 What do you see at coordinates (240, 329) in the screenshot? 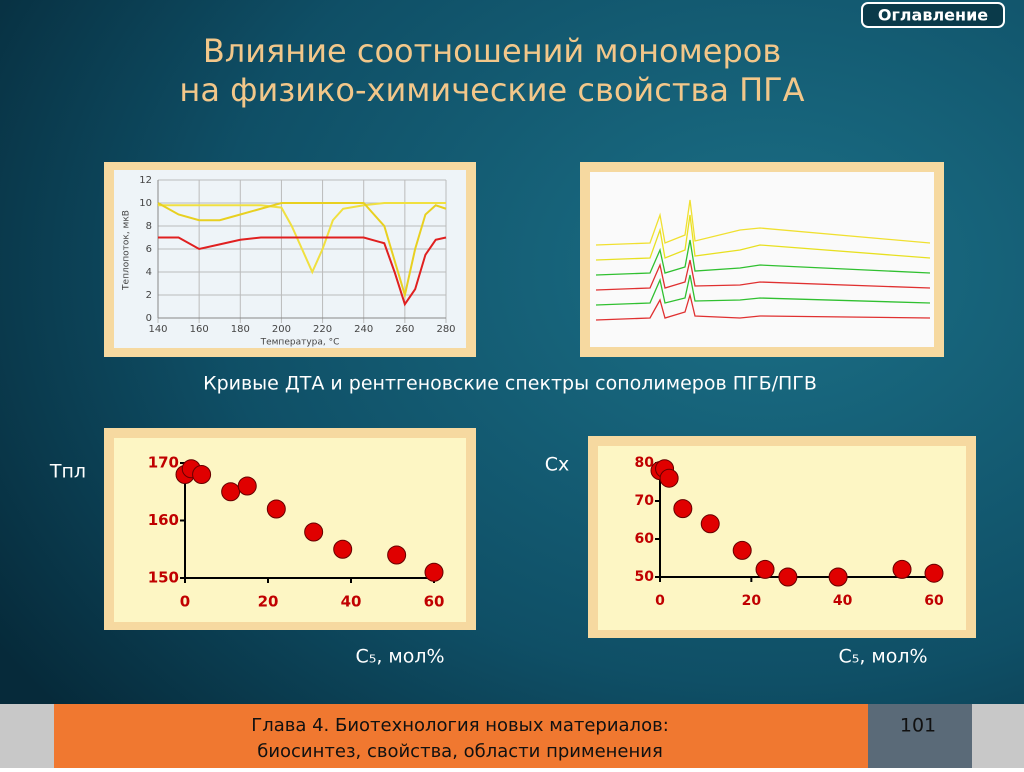
I see `x-tick-label: 180` at bounding box center [240, 329].